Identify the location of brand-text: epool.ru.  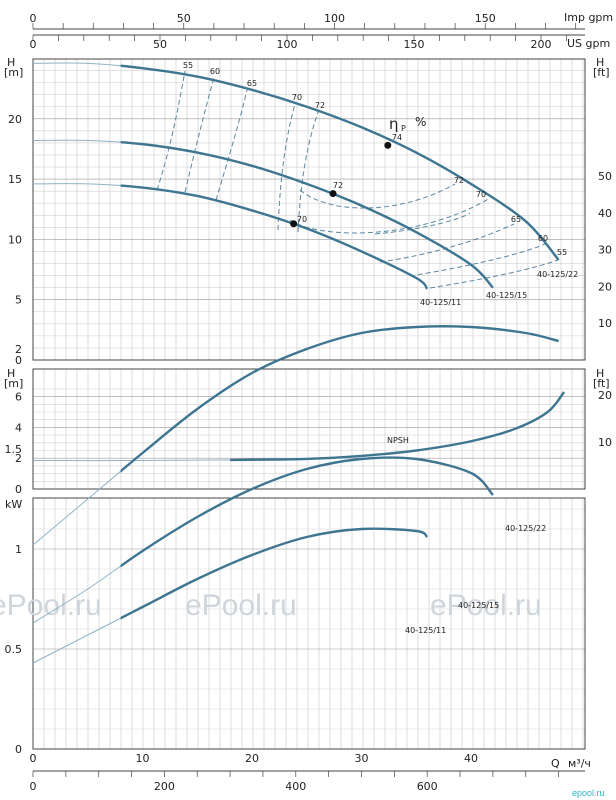
(588, 793).